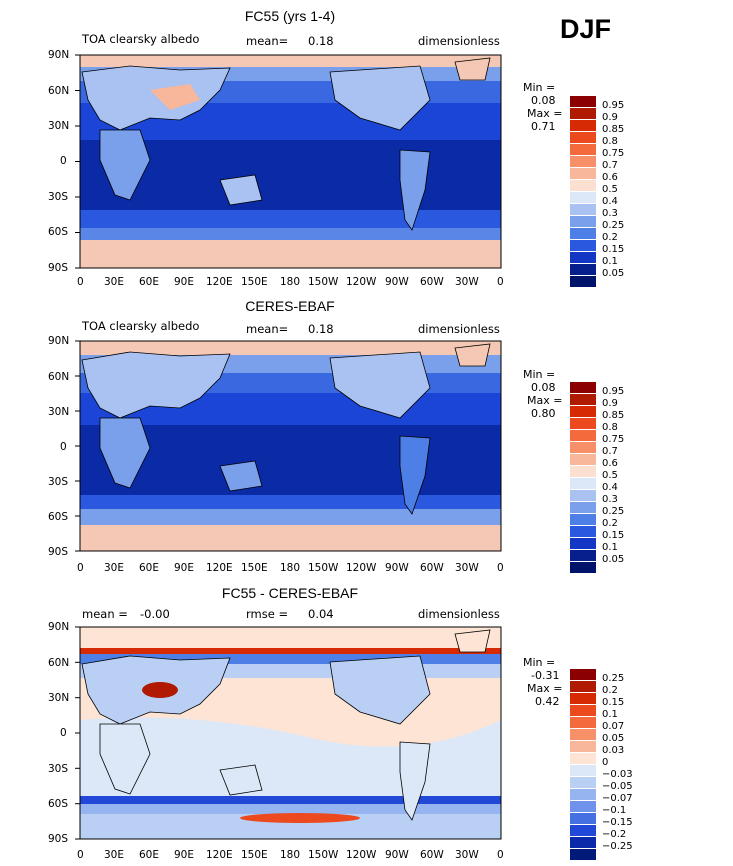  Describe the element at coordinates (613, 415) in the screenshot. I see `cb2-level: 0.85` at that location.